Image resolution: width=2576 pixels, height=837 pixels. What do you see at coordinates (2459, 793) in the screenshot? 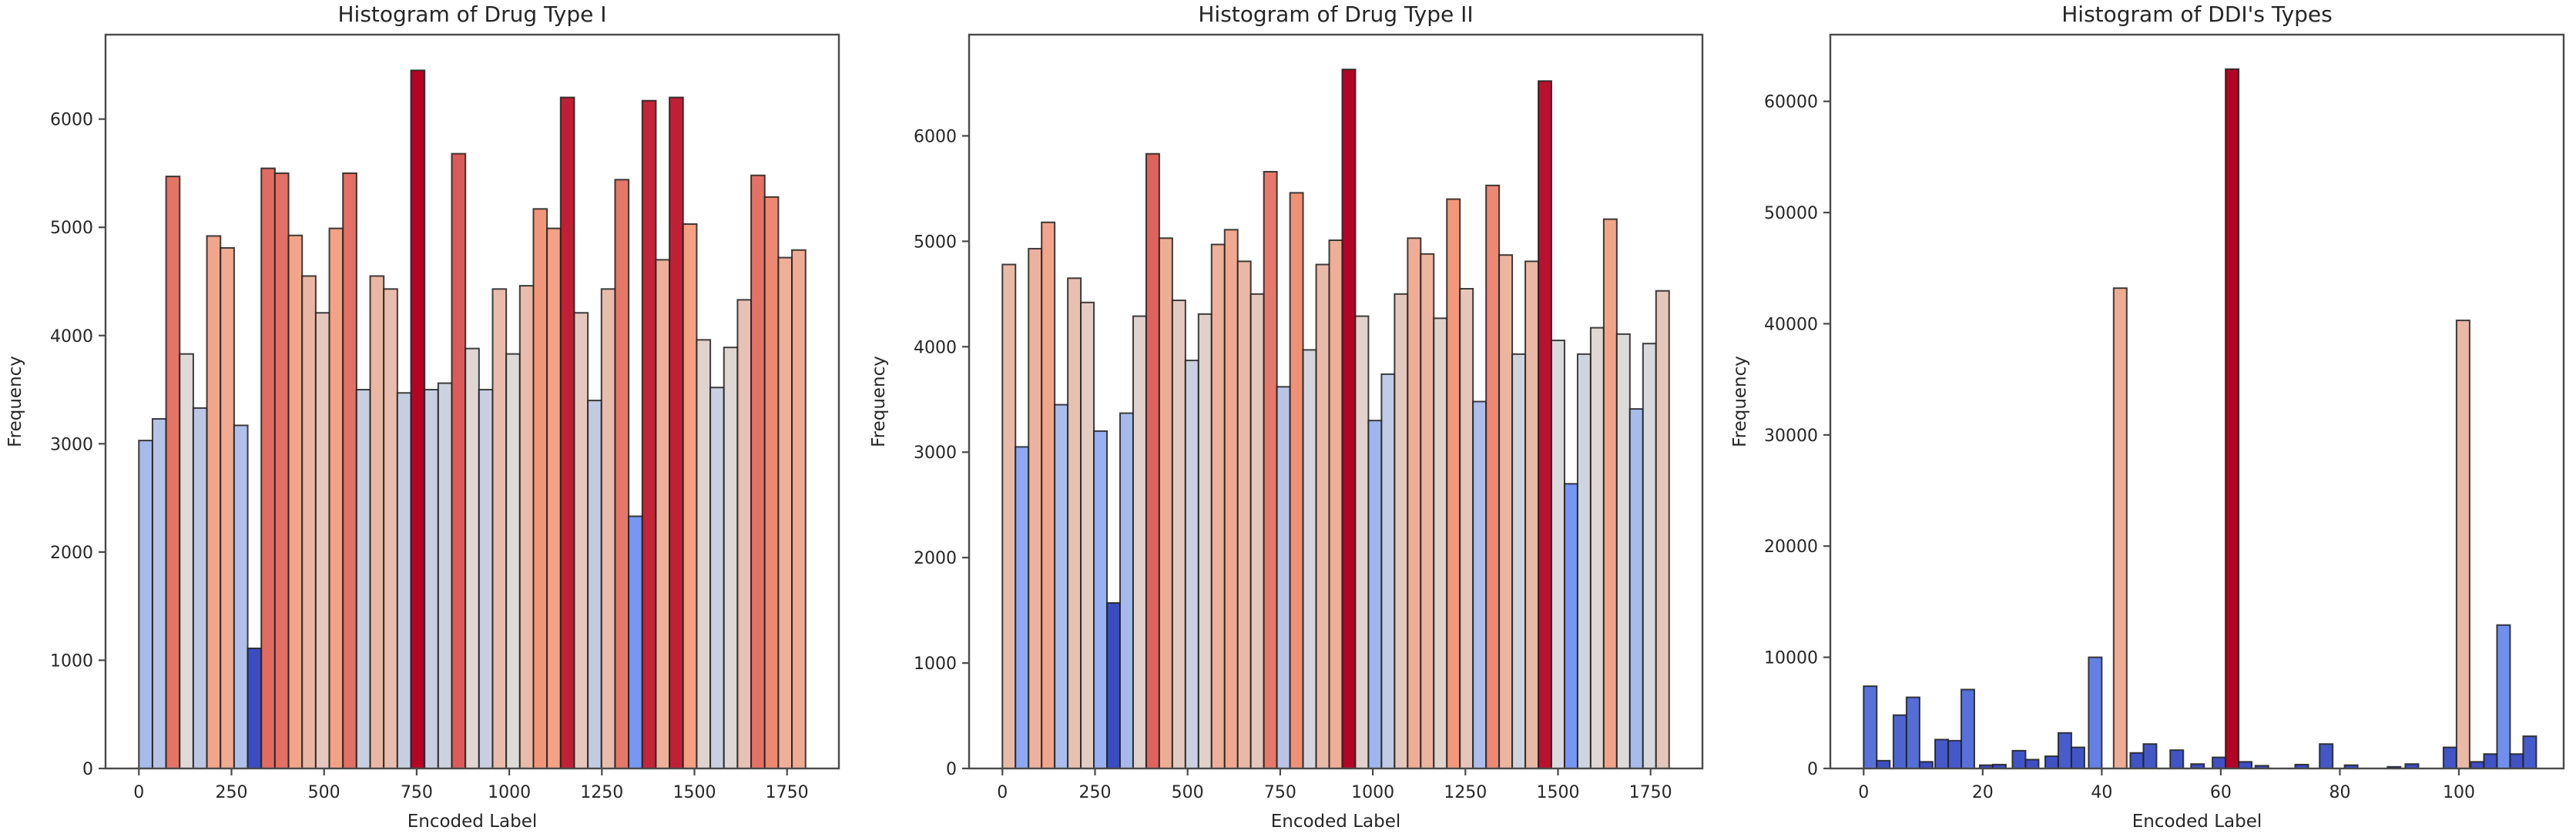
I see `x-tick-label: 100` at bounding box center [2459, 793].